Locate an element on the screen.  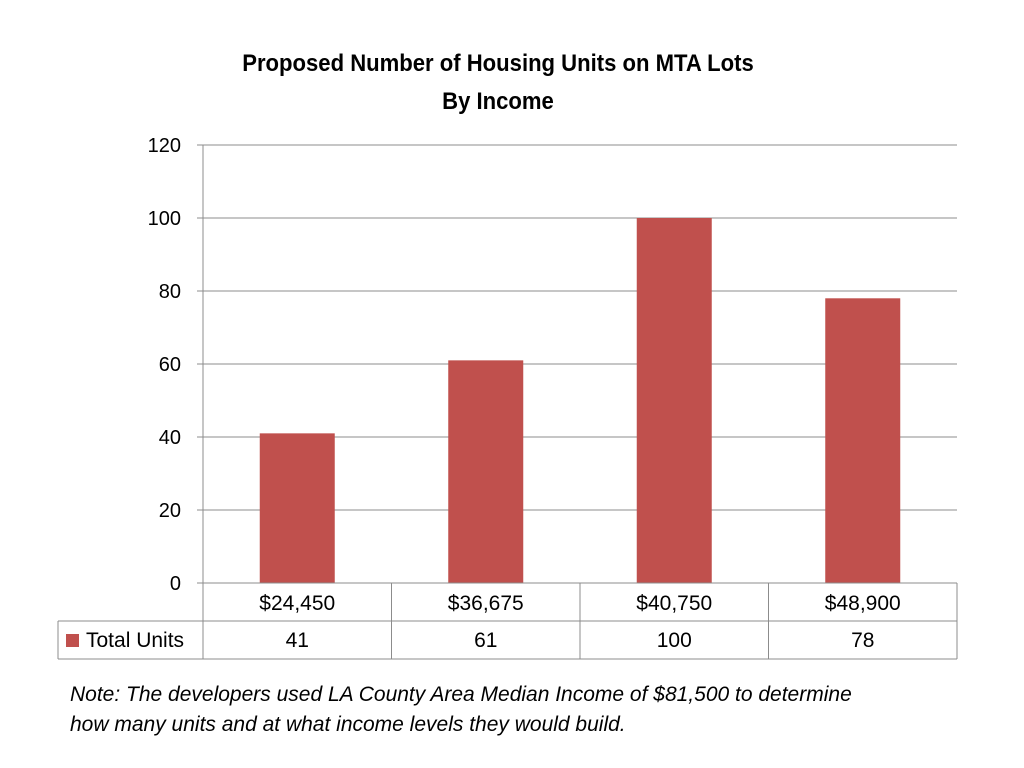
x-tick-label: $24,450 is located at coordinates (297, 603).